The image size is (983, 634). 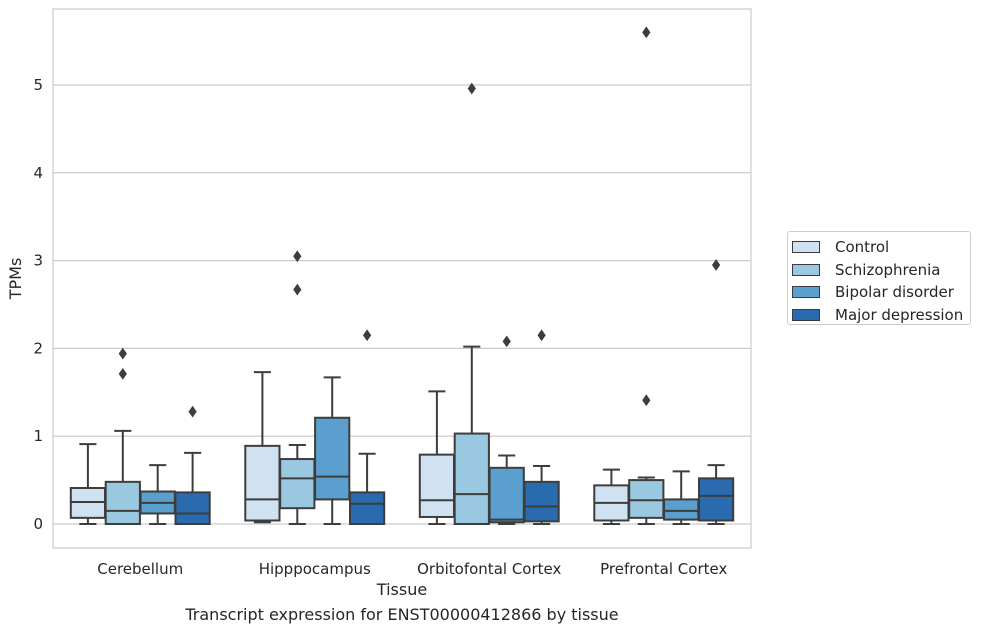 I want to click on x-tick-label: Cerebellum, so click(x=140, y=569).